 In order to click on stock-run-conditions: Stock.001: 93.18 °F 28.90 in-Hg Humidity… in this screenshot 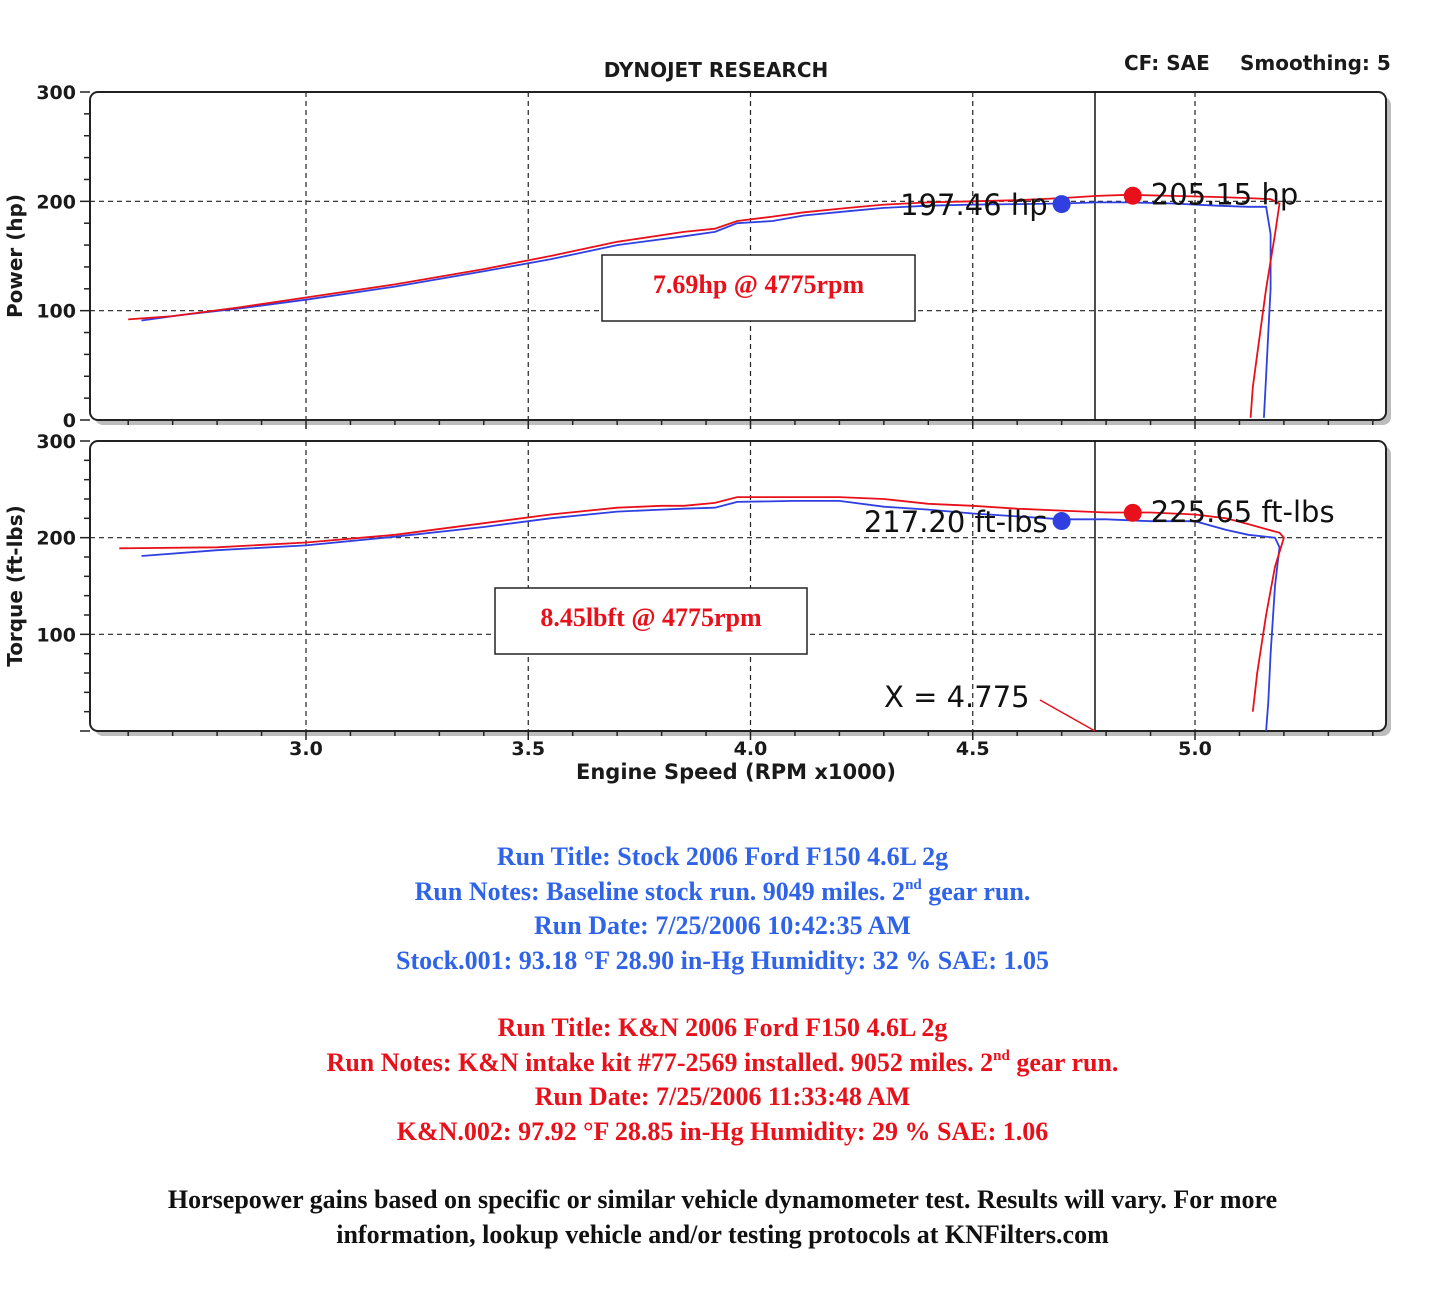, I will do `click(722, 960)`.